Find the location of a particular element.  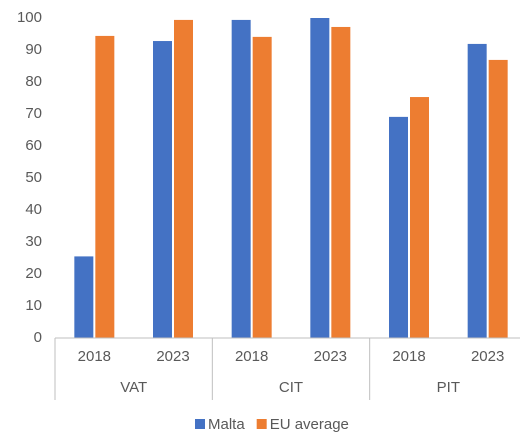

y-tick-label: 20 is located at coordinates (33, 273).